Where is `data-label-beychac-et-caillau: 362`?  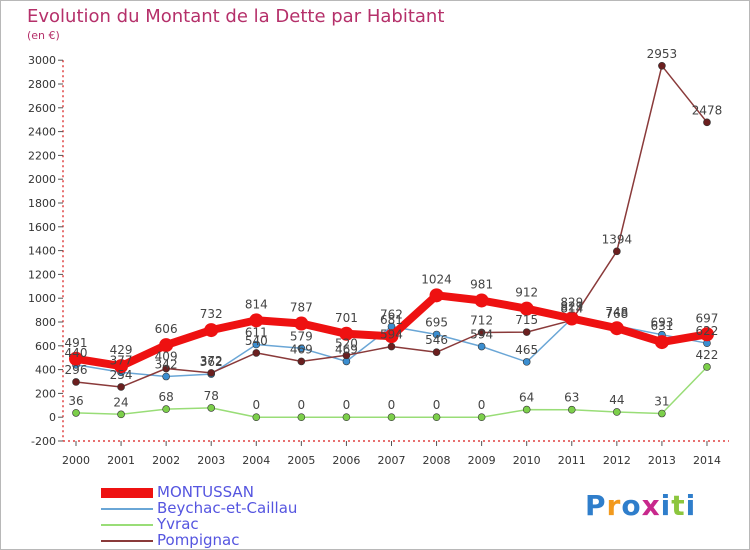 data-label-beychac-et-caillau: 362 is located at coordinates (211, 362).